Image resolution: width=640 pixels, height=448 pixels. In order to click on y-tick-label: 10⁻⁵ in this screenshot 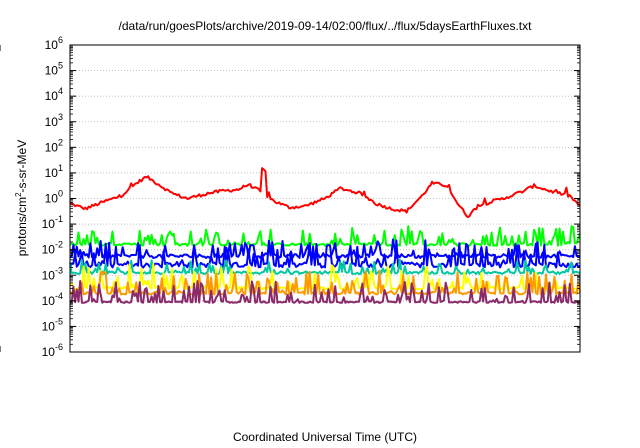, I will do `click(52, 324)`.